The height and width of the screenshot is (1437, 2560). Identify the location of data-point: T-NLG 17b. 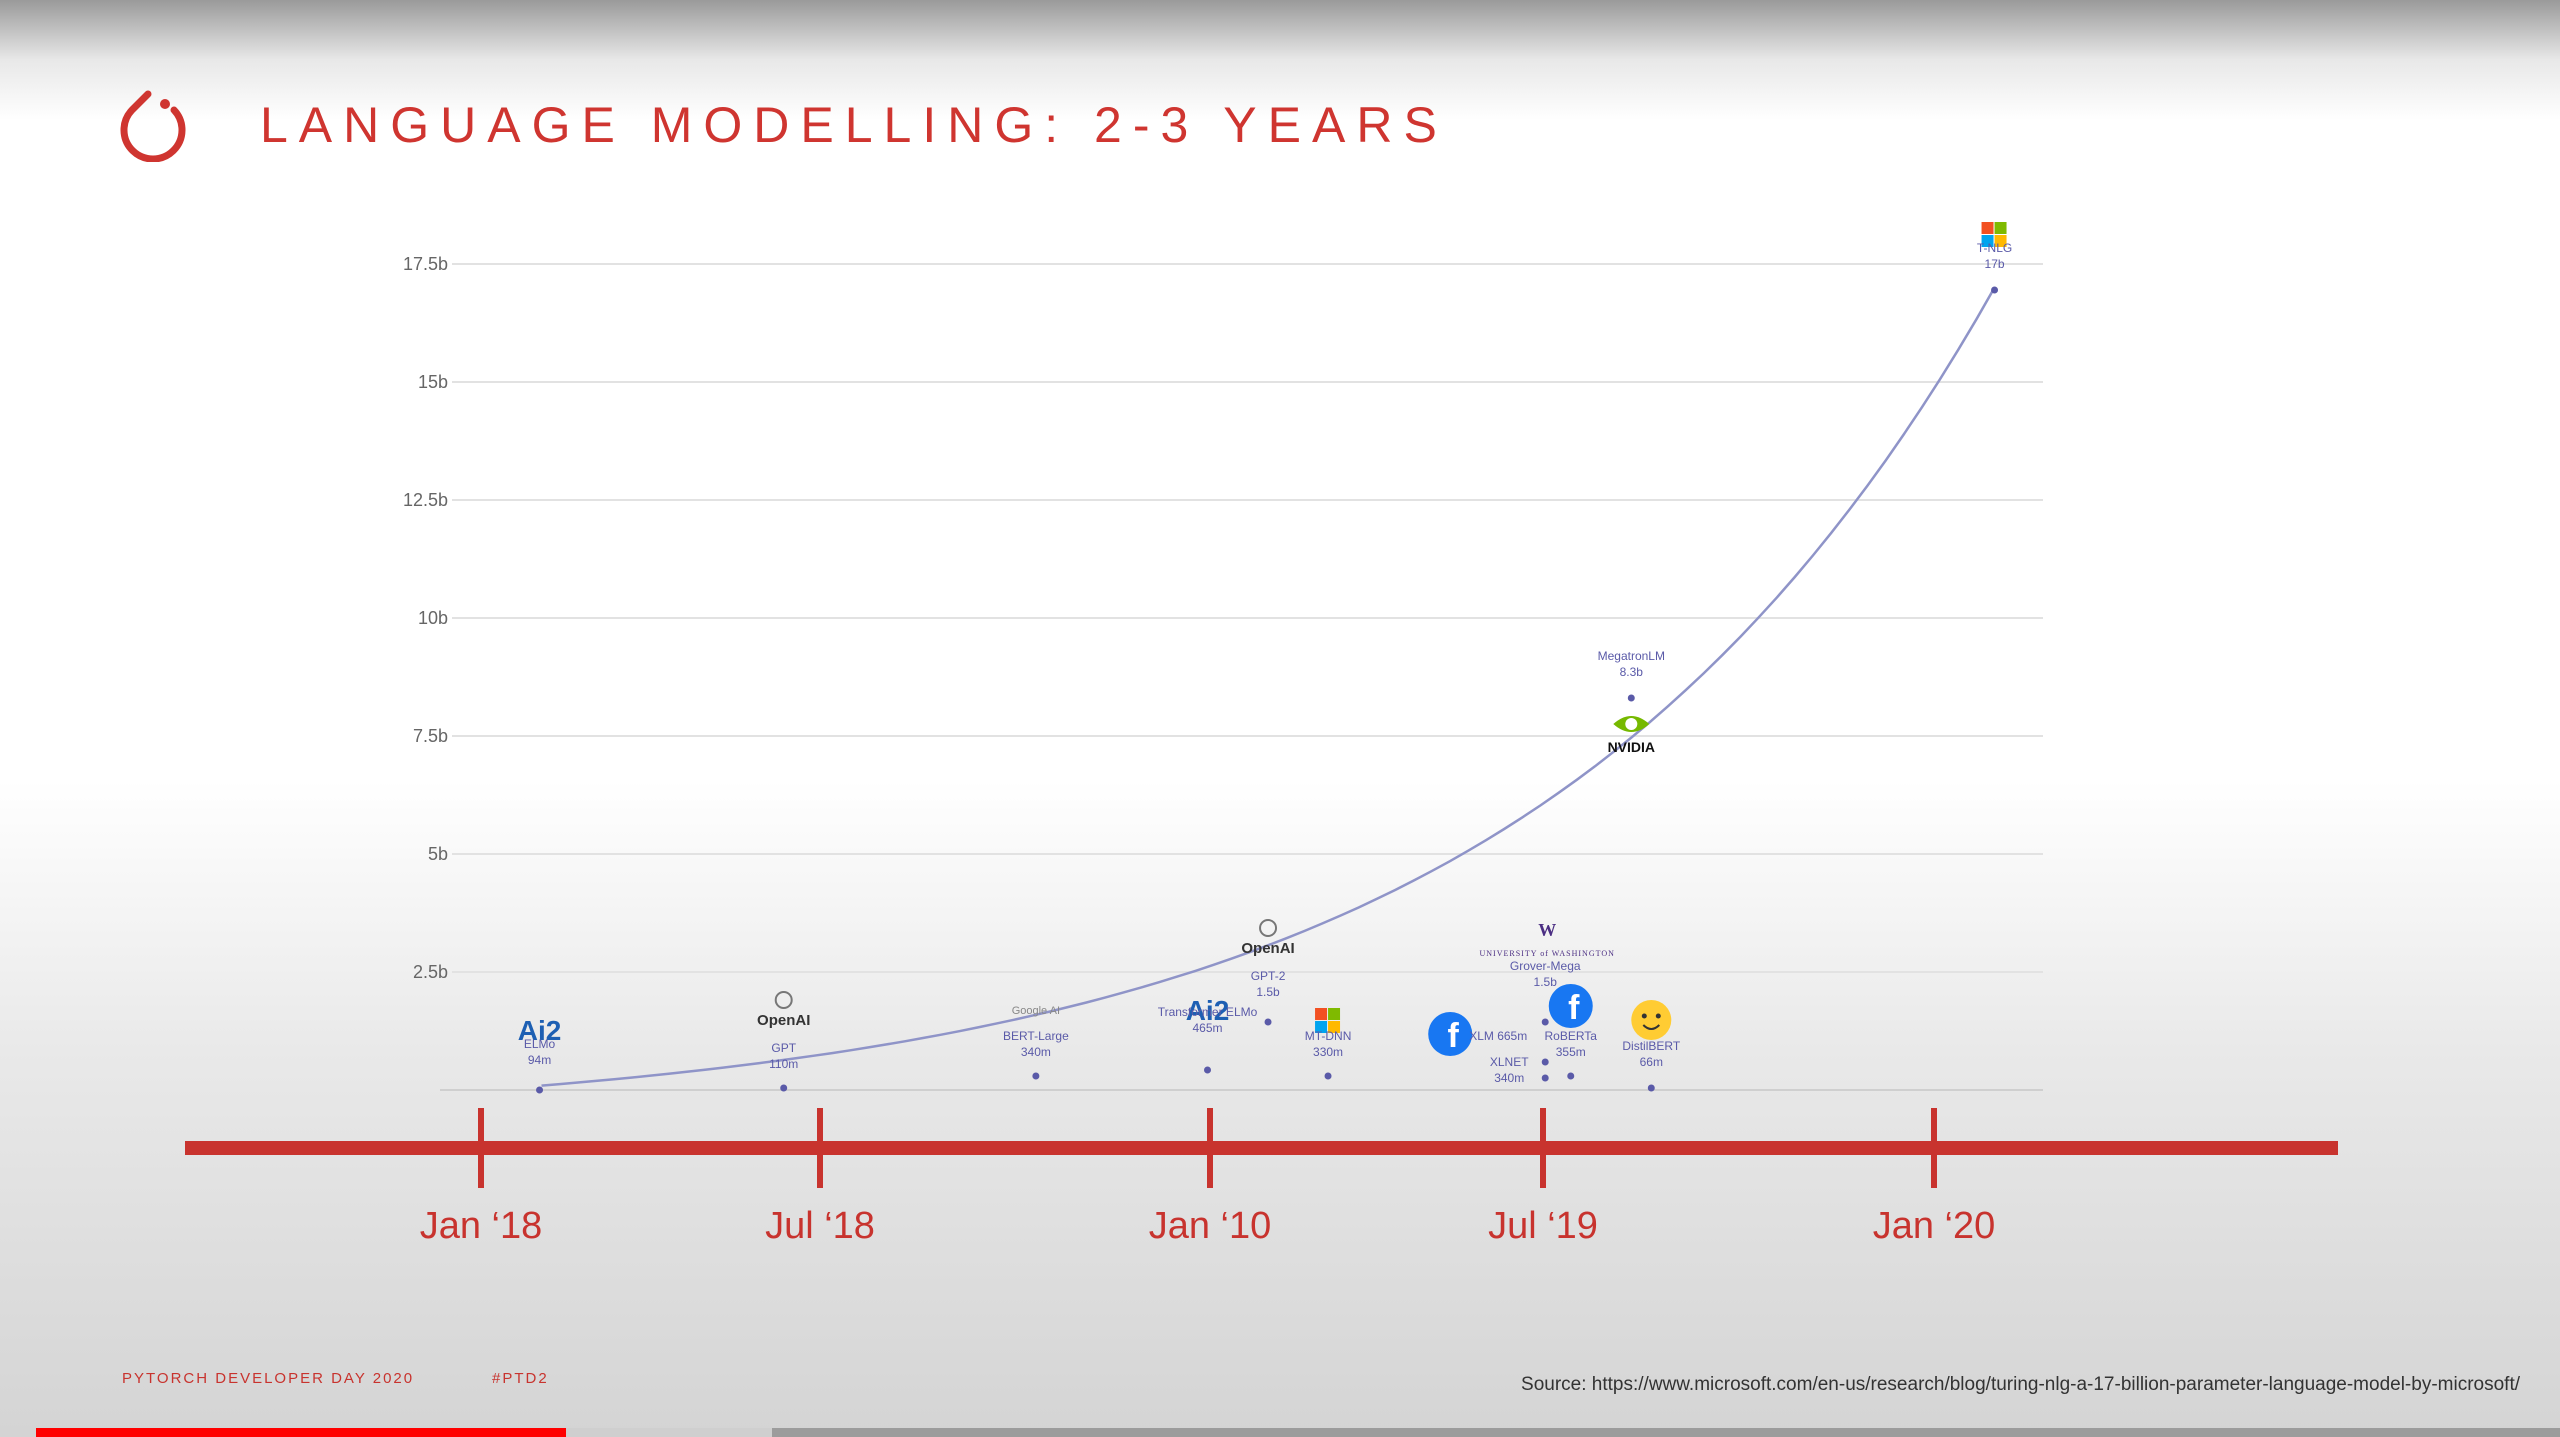
(1994, 267).